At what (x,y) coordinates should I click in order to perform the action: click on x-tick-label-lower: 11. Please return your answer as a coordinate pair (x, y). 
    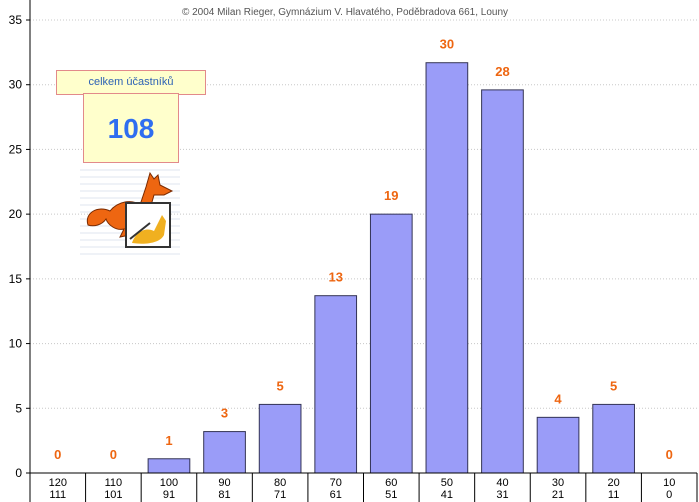
    Looking at the image, I should click on (613, 495).